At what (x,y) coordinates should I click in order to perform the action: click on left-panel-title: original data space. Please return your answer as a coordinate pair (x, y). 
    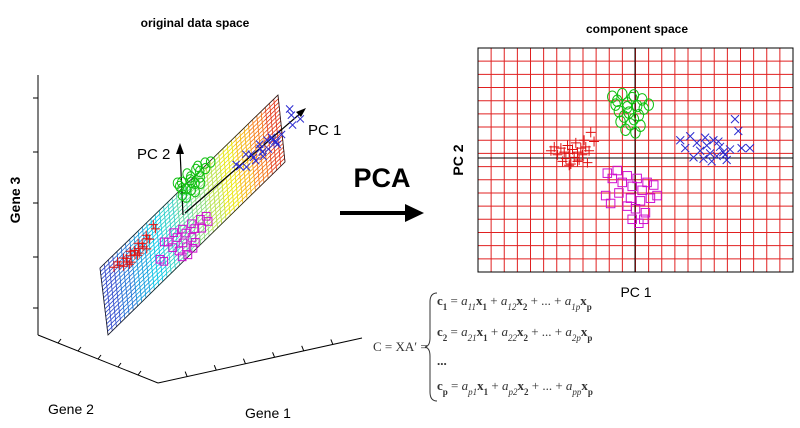
    Looking at the image, I should click on (195, 23).